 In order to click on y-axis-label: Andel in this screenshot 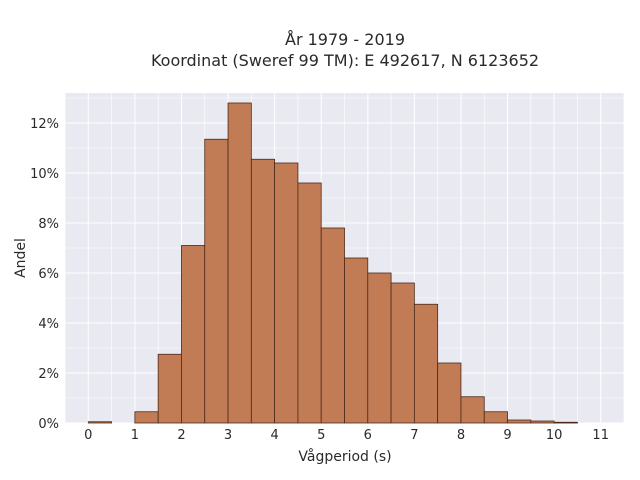, I will do `click(21, 258)`.